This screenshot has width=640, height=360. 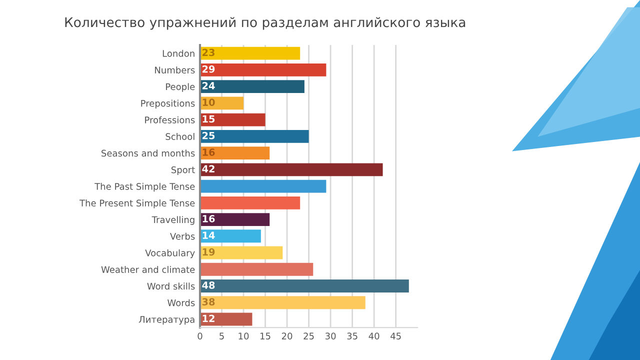 I want to click on y-tick-label: Words, so click(x=181, y=302).